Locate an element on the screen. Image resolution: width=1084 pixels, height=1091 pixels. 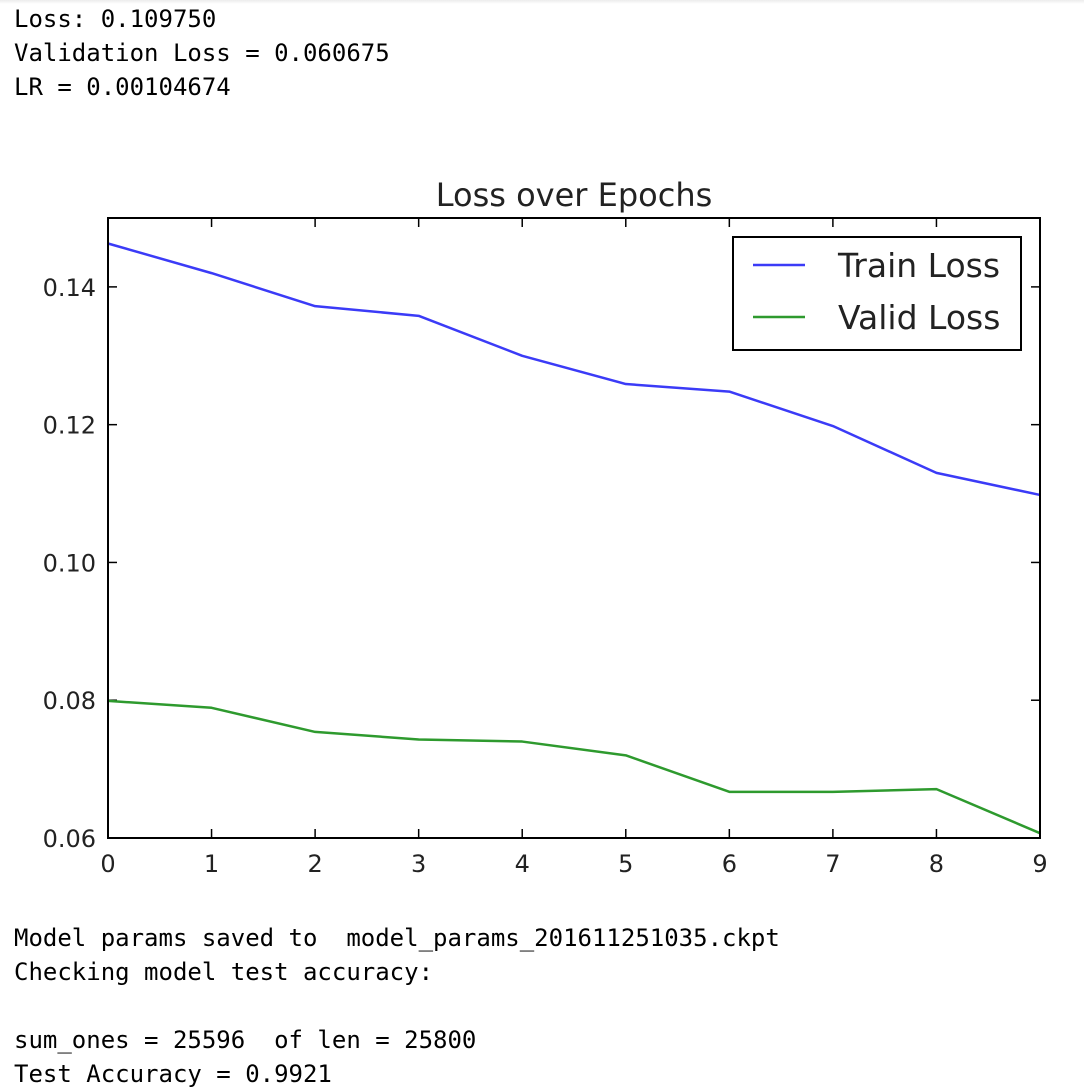
result-line-3: sum_ones = 25596 of len = 25800 is located at coordinates (245, 1040).